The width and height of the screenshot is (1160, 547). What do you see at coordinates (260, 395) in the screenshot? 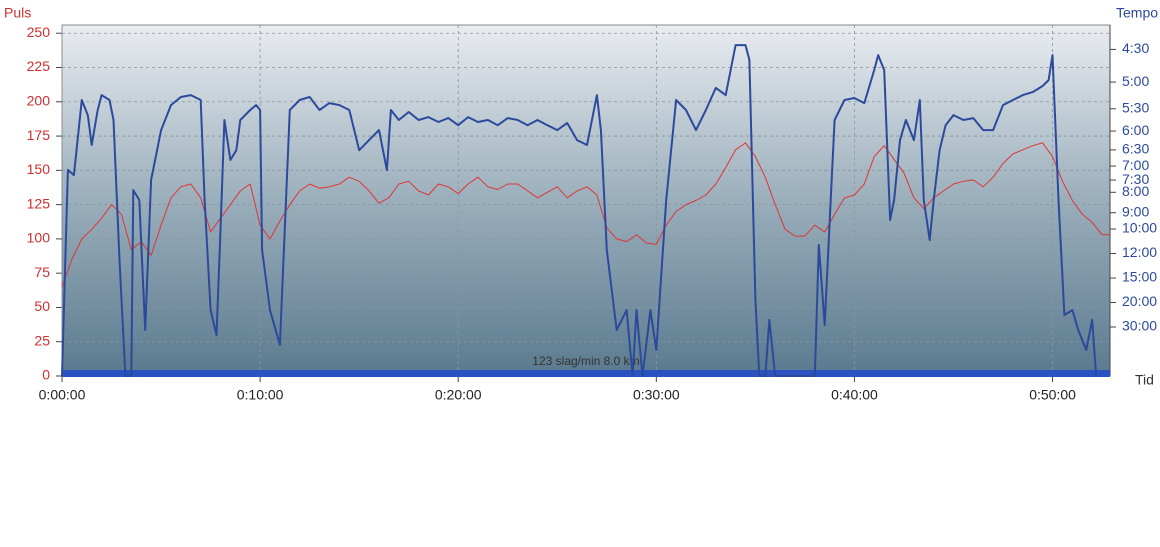
I see `x-tick-label: 0:10:00` at bounding box center [260, 395].